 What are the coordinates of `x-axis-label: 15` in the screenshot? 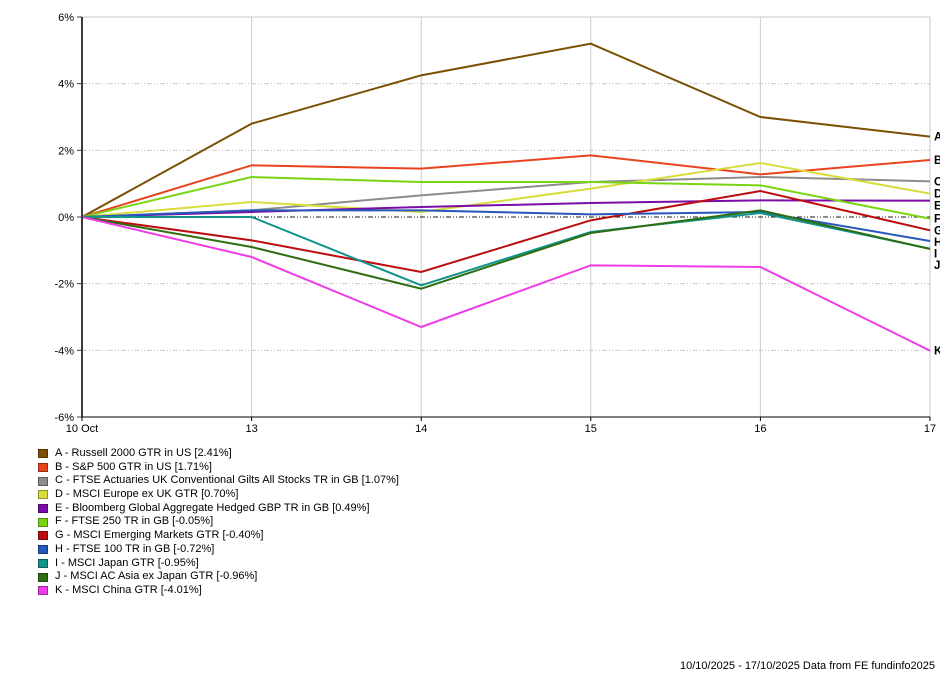 It's located at (591, 429).